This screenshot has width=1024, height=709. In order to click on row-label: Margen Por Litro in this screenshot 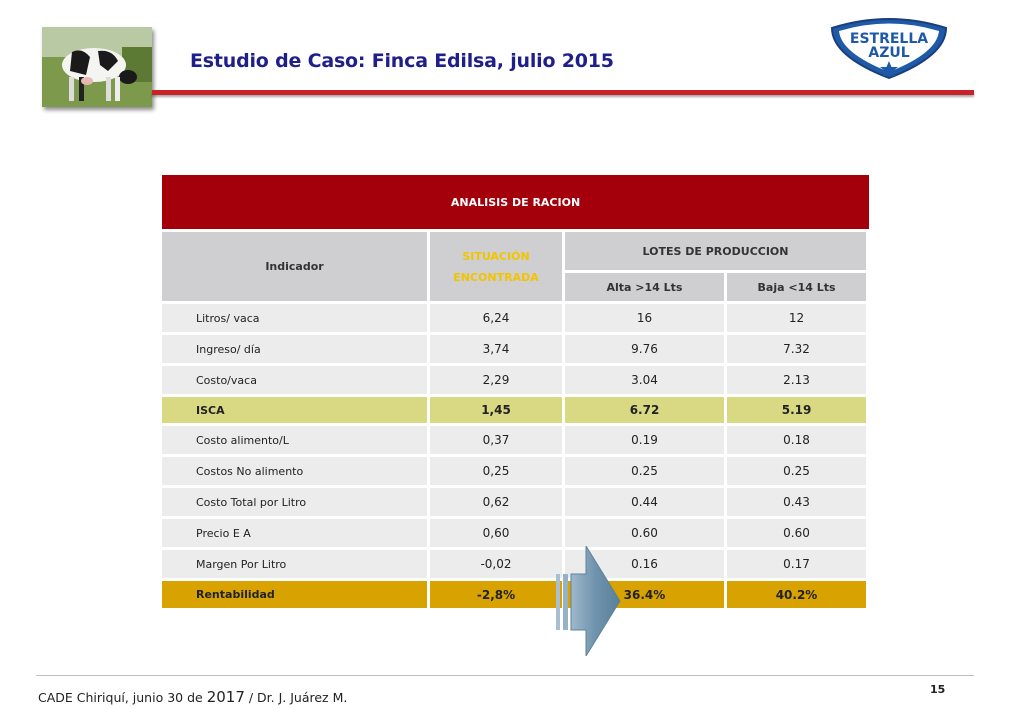, I will do `click(296, 565)`.